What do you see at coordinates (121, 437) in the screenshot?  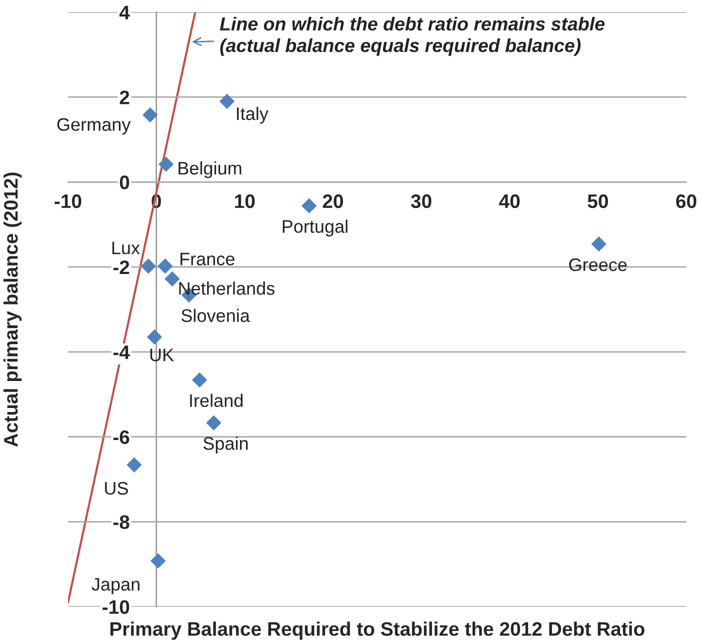 I see `y-tick-label: -6` at bounding box center [121, 437].